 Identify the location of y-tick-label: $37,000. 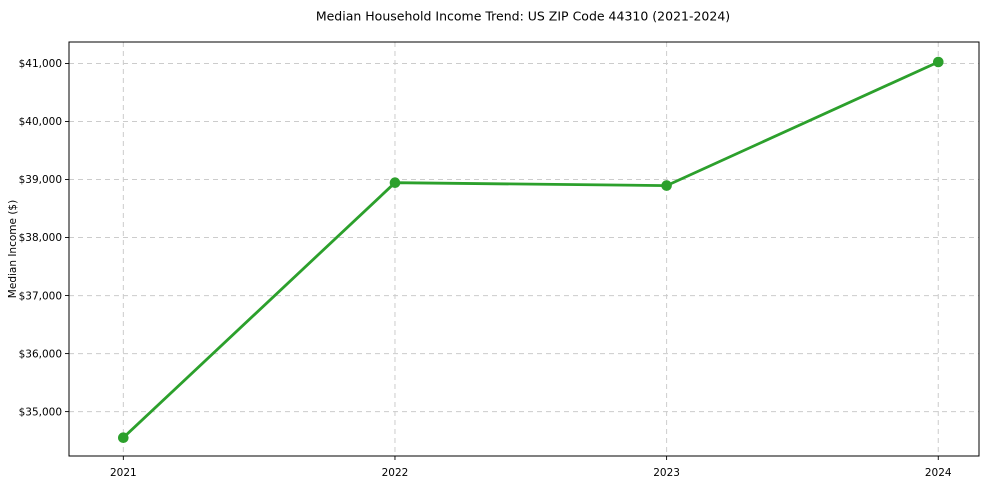
(40, 296).